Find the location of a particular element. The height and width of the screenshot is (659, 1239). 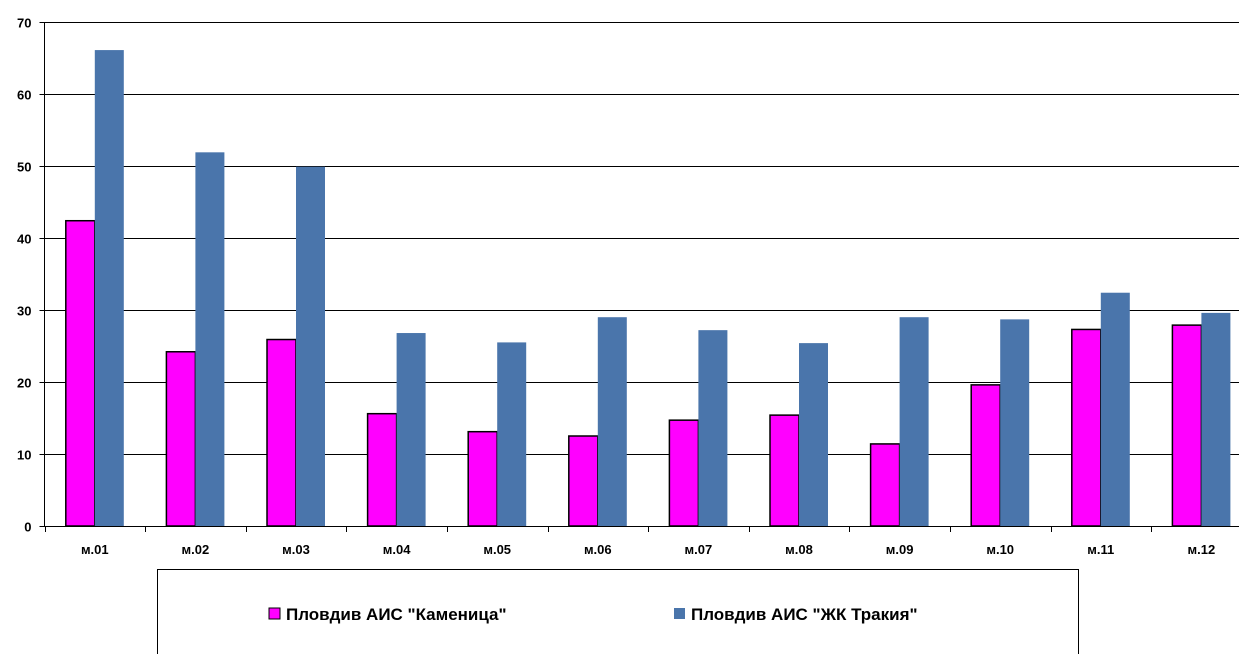

x-tick-label: м.09 is located at coordinates (900, 549).